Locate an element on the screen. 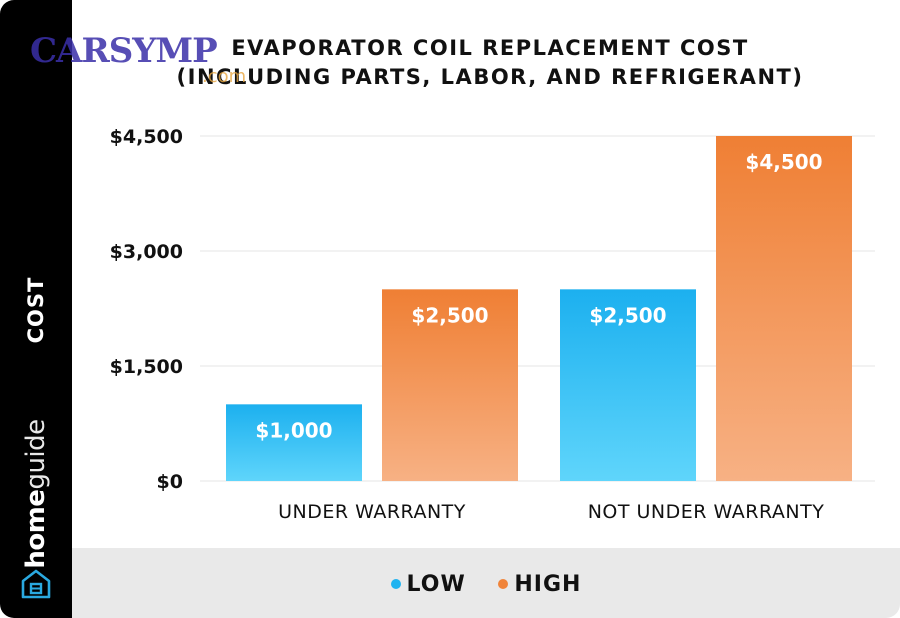  y-tick-label: $4,500 is located at coordinates (146, 137).